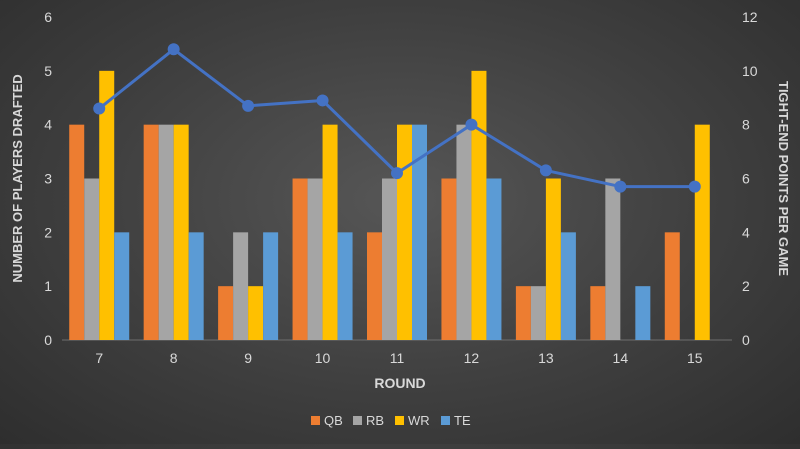 The width and height of the screenshot is (800, 449). Describe the element at coordinates (419, 420) in the screenshot. I see `legend-label-wr: WR` at that location.